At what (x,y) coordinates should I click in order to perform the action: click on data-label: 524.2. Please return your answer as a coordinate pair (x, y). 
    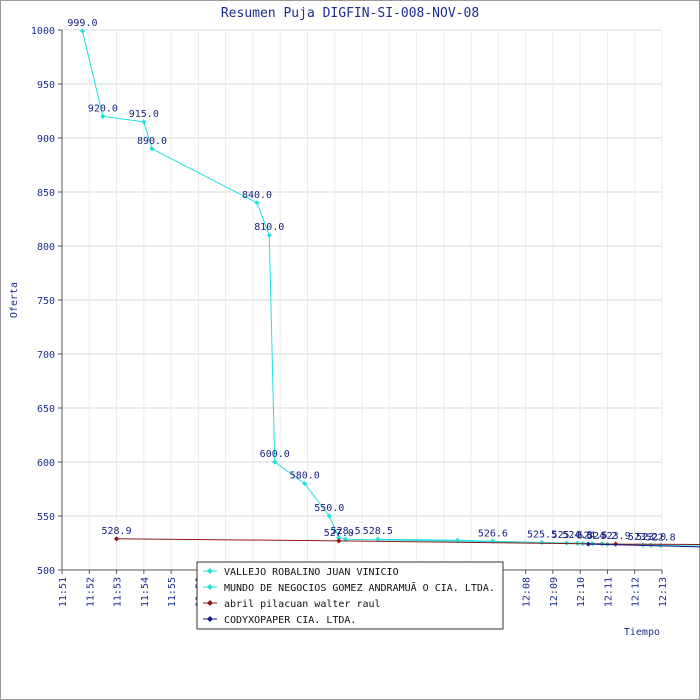
    Looking at the image, I should click on (602, 536).